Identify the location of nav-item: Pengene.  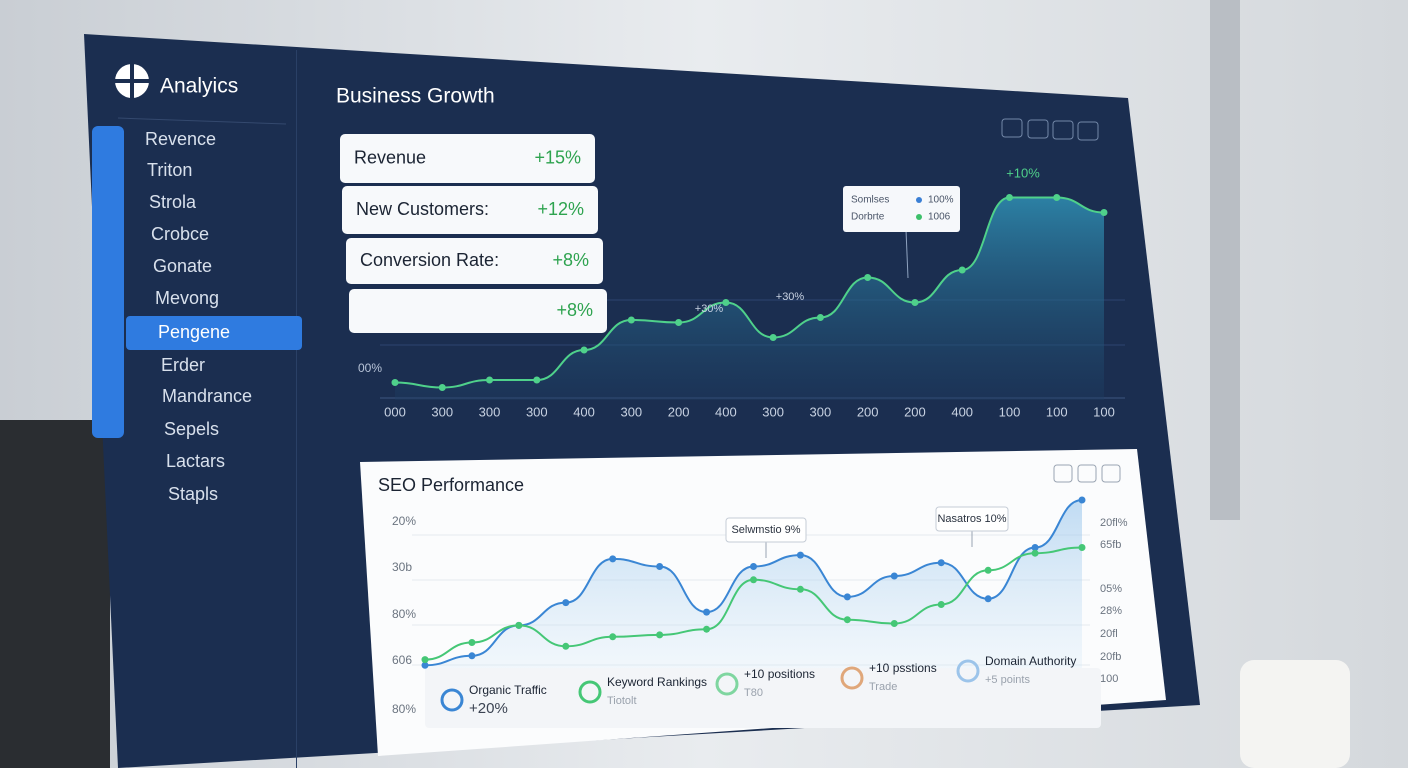
(194, 332).